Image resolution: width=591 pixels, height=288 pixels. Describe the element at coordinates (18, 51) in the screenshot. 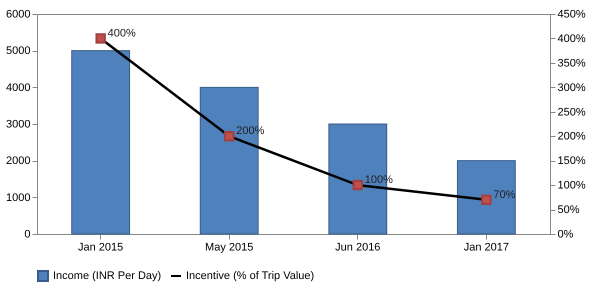

I see `y-tick-label: 5000` at that location.